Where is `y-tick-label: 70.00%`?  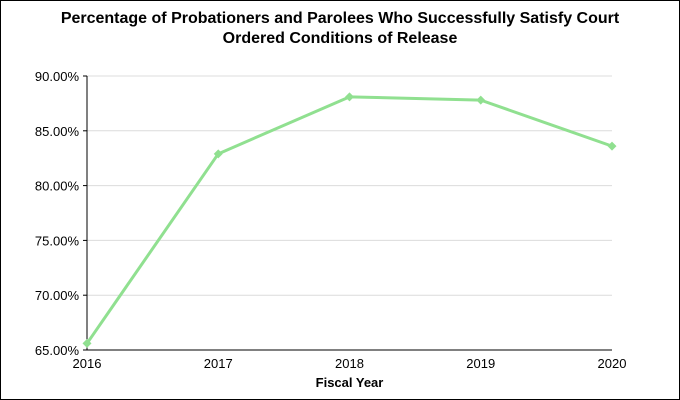
y-tick-label: 70.00% is located at coordinates (57, 295).